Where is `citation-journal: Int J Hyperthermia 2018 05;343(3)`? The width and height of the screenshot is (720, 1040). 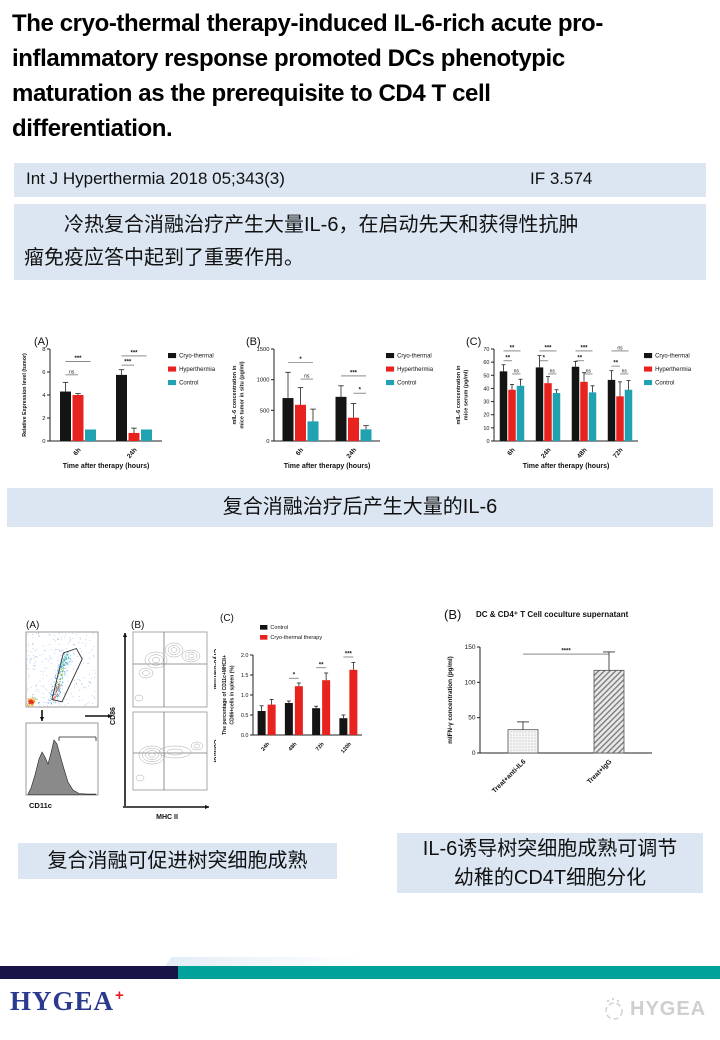
citation-journal: Int J Hyperthermia 2018 05;343(3) is located at coordinates (155, 178).